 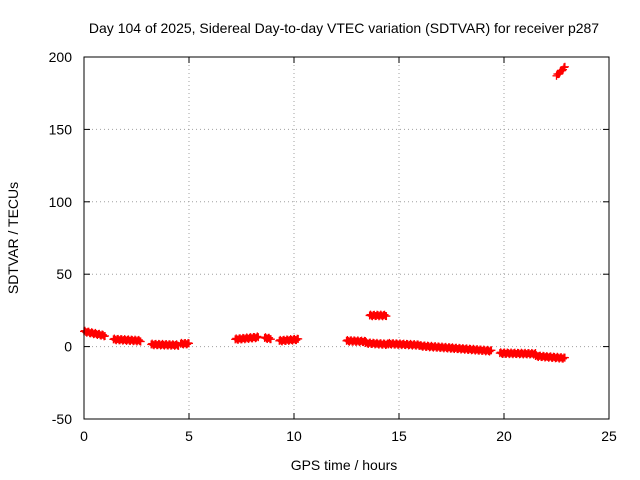 What do you see at coordinates (344, 465) in the screenshot?
I see `x-axis-label: GPS time / hours` at bounding box center [344, 465].